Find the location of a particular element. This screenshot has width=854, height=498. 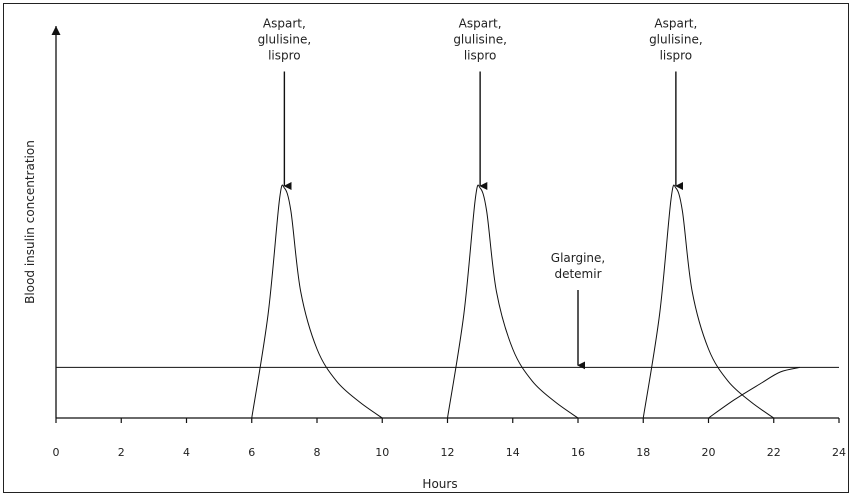

annotation-label: Glargine, is located at coordinates (578, 258).